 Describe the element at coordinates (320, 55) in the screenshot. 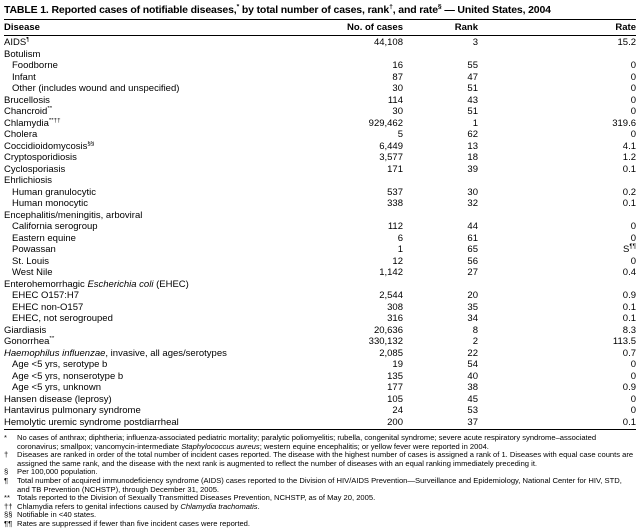

I see `table-row: Botulism` at that location.